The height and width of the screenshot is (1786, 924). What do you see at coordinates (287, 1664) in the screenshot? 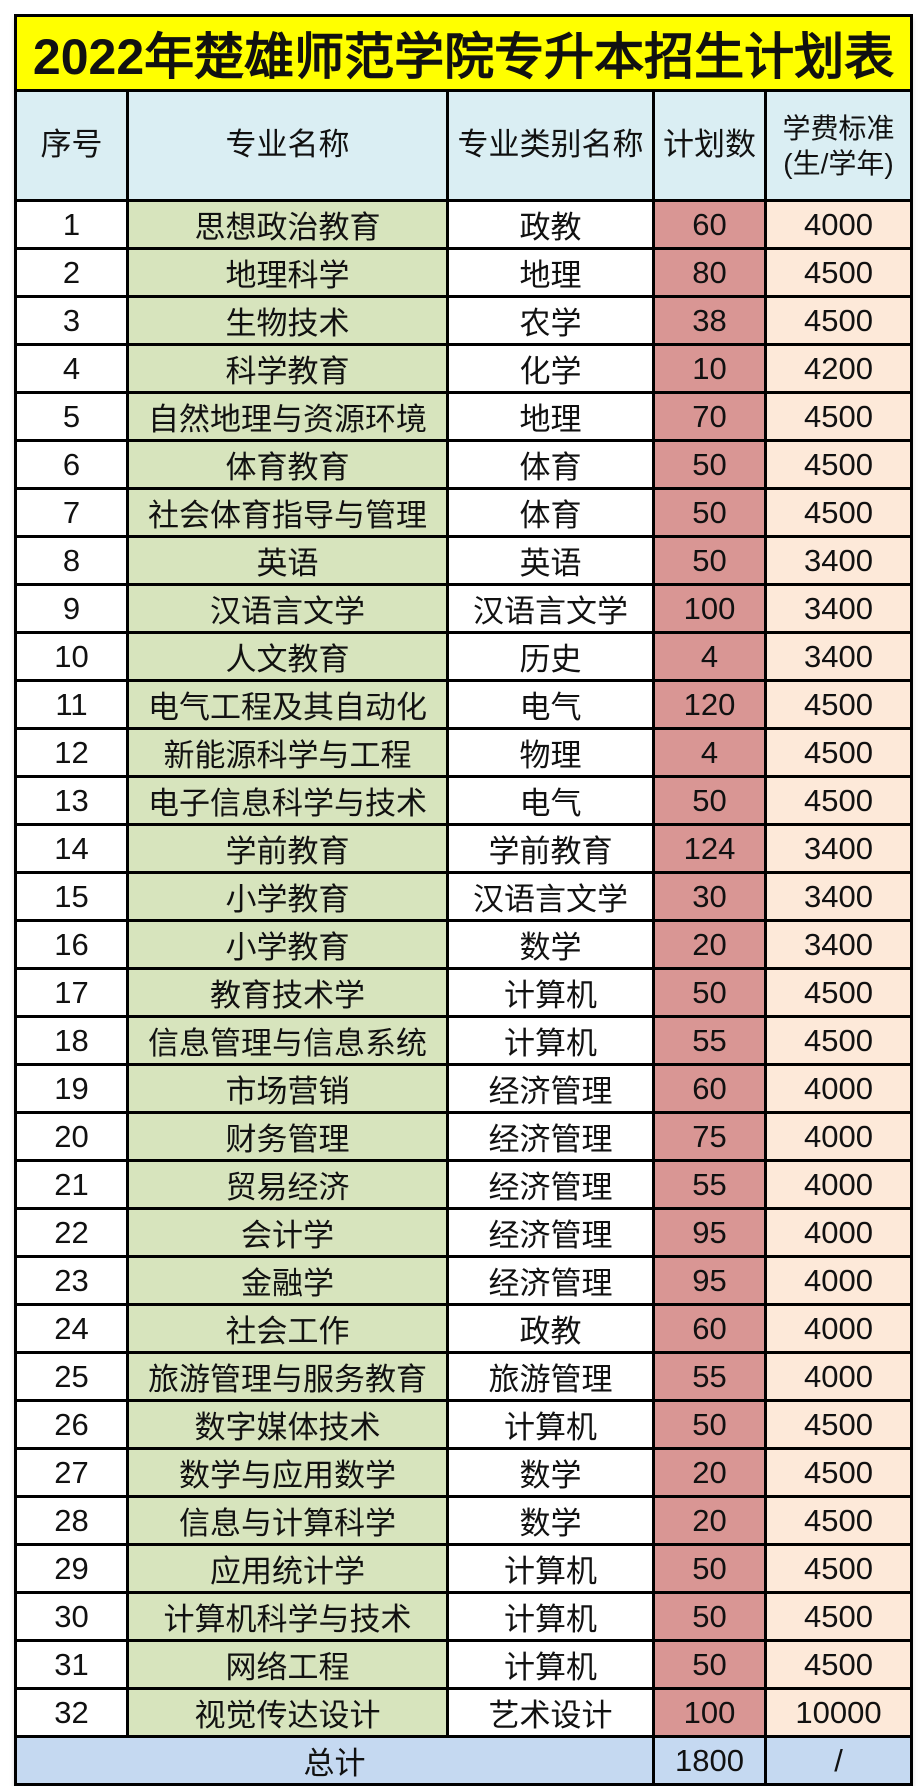
I see `major-name-cell: 网络工程` at bounding box center [287, 1664].